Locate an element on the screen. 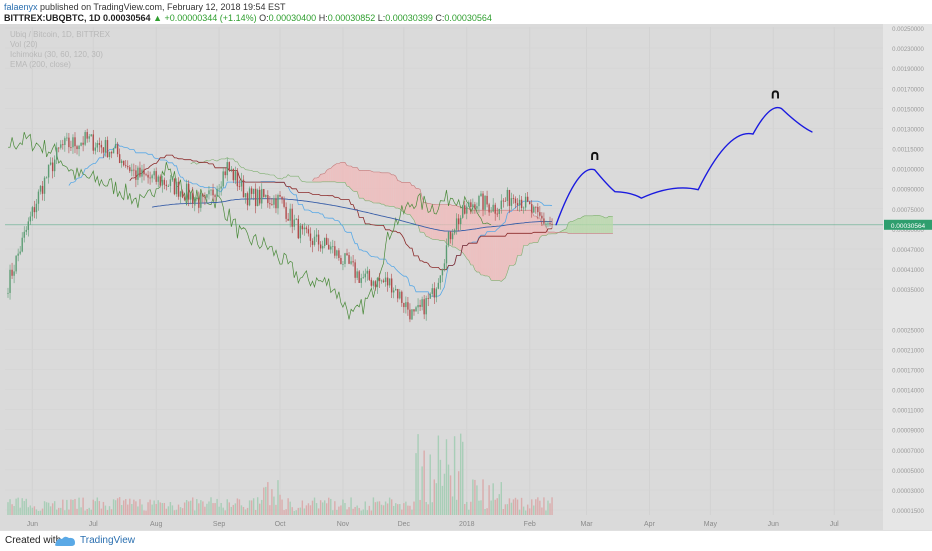  tradingview-logo-icon is located at coordinates (65, 541).